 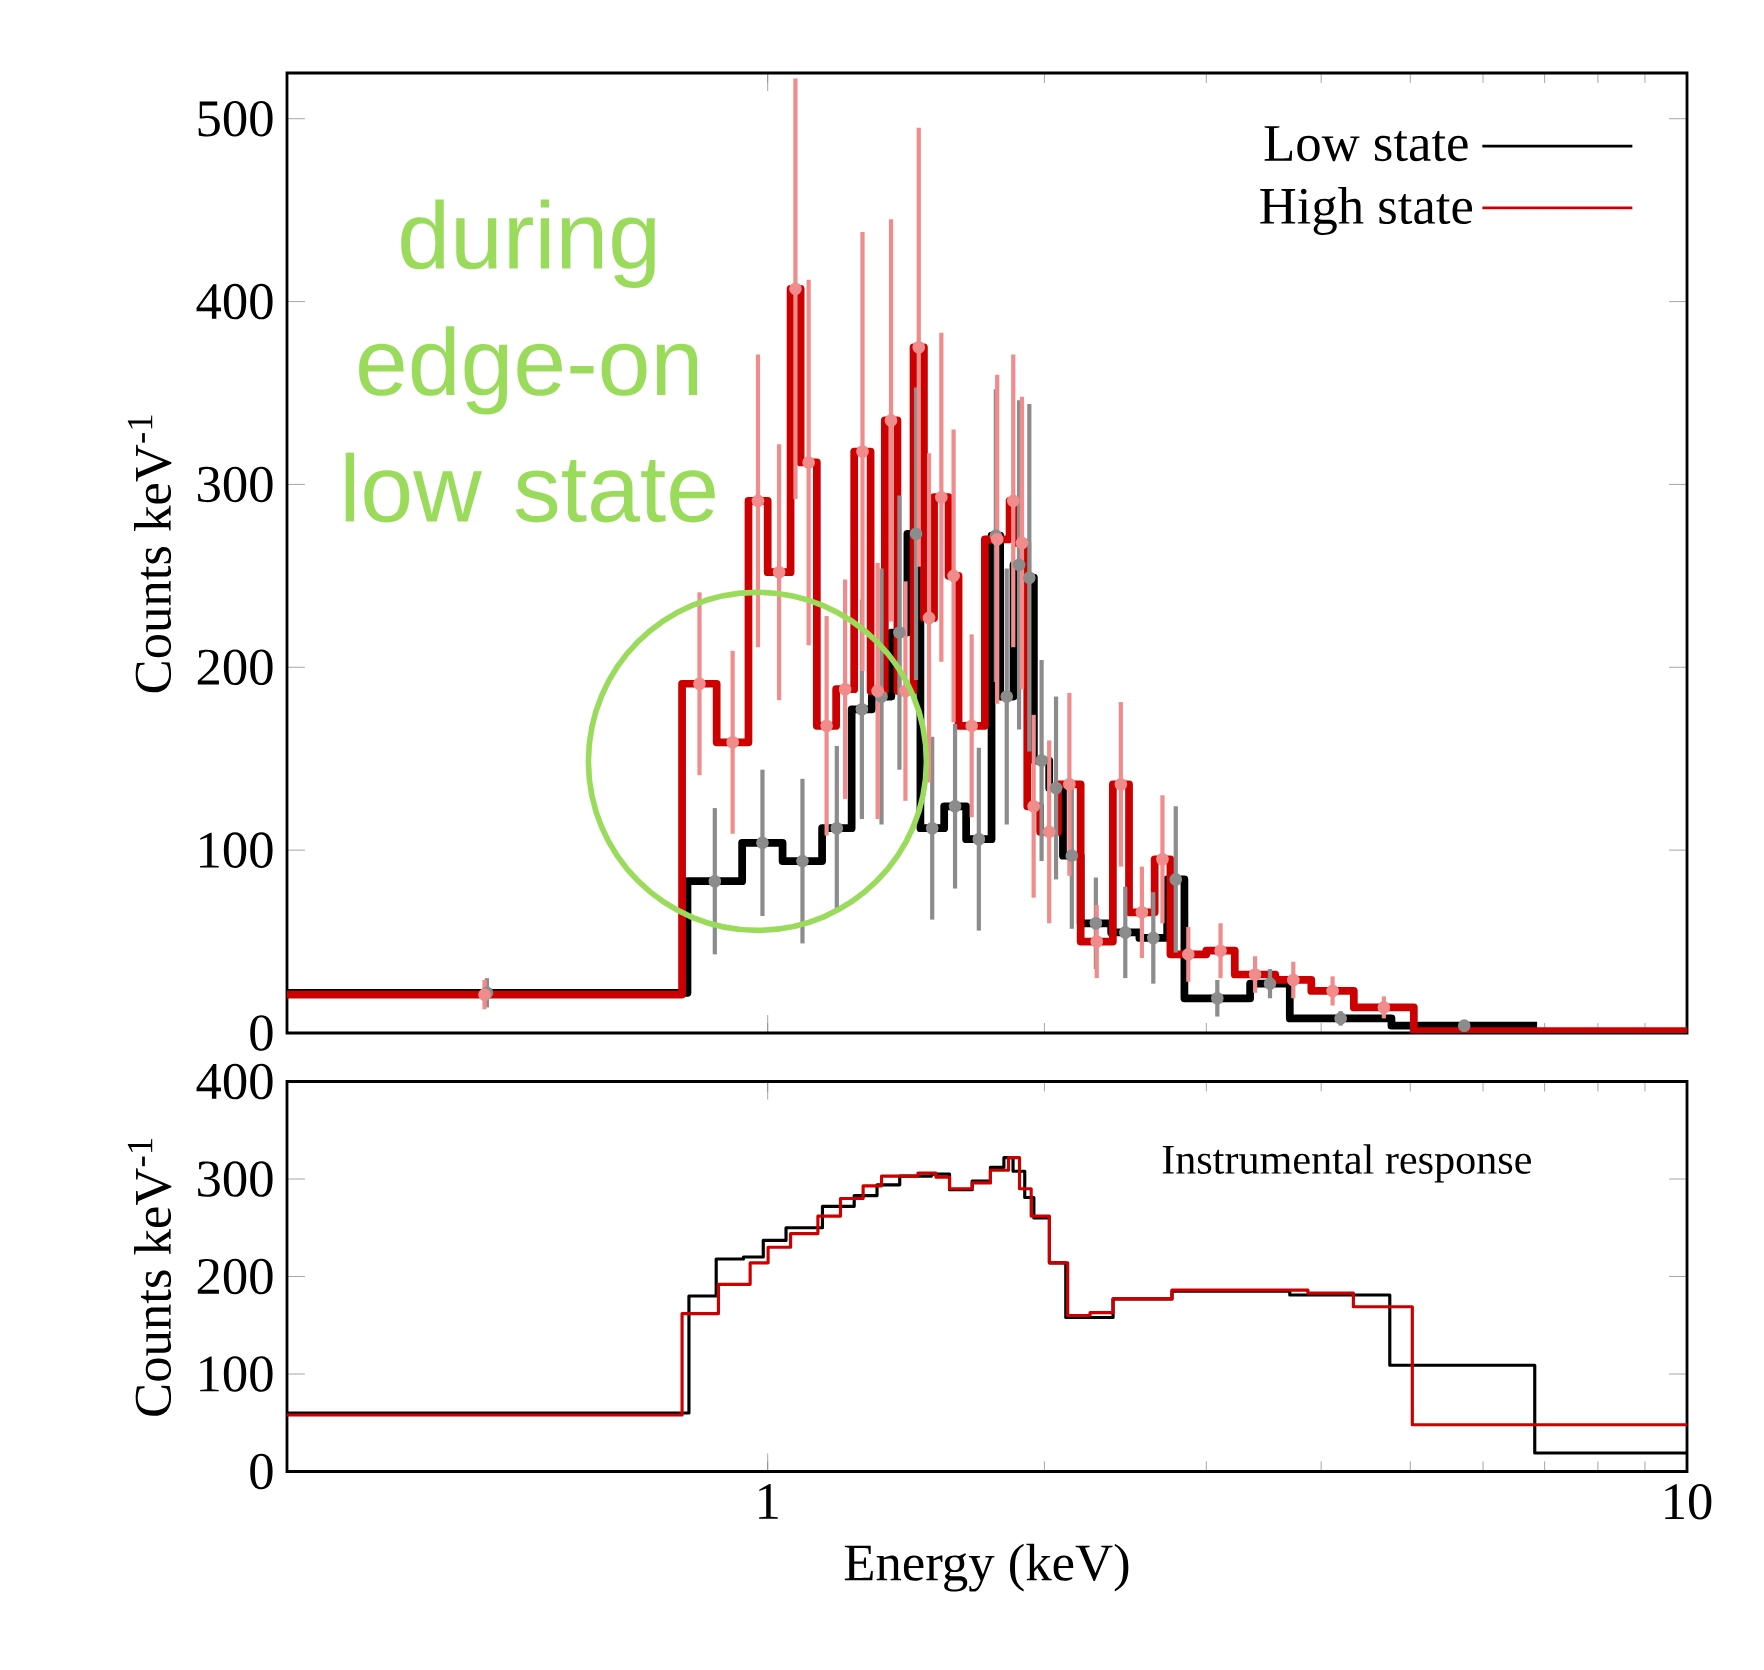 I want to click on annotation: during edge-on low state, so click(x=530, y=361).